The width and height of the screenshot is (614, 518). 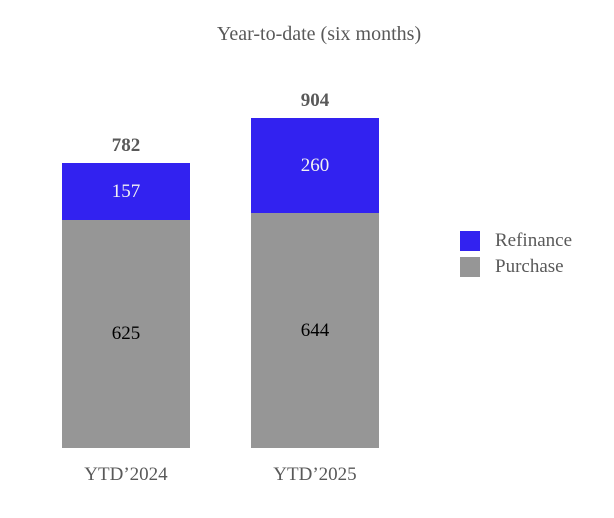 I want to click on purchase-segment-value: 644, so click(x=315, y=330).